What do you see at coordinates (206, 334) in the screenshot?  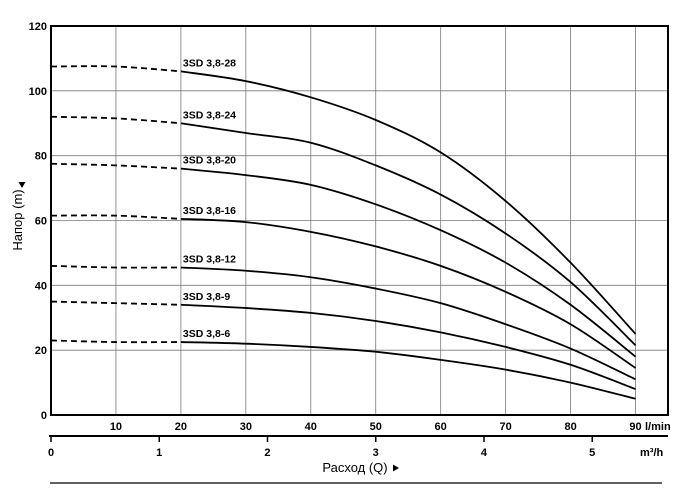 I see `curve-label: 3SD 3,8-6` at bounding box center [206, 334].